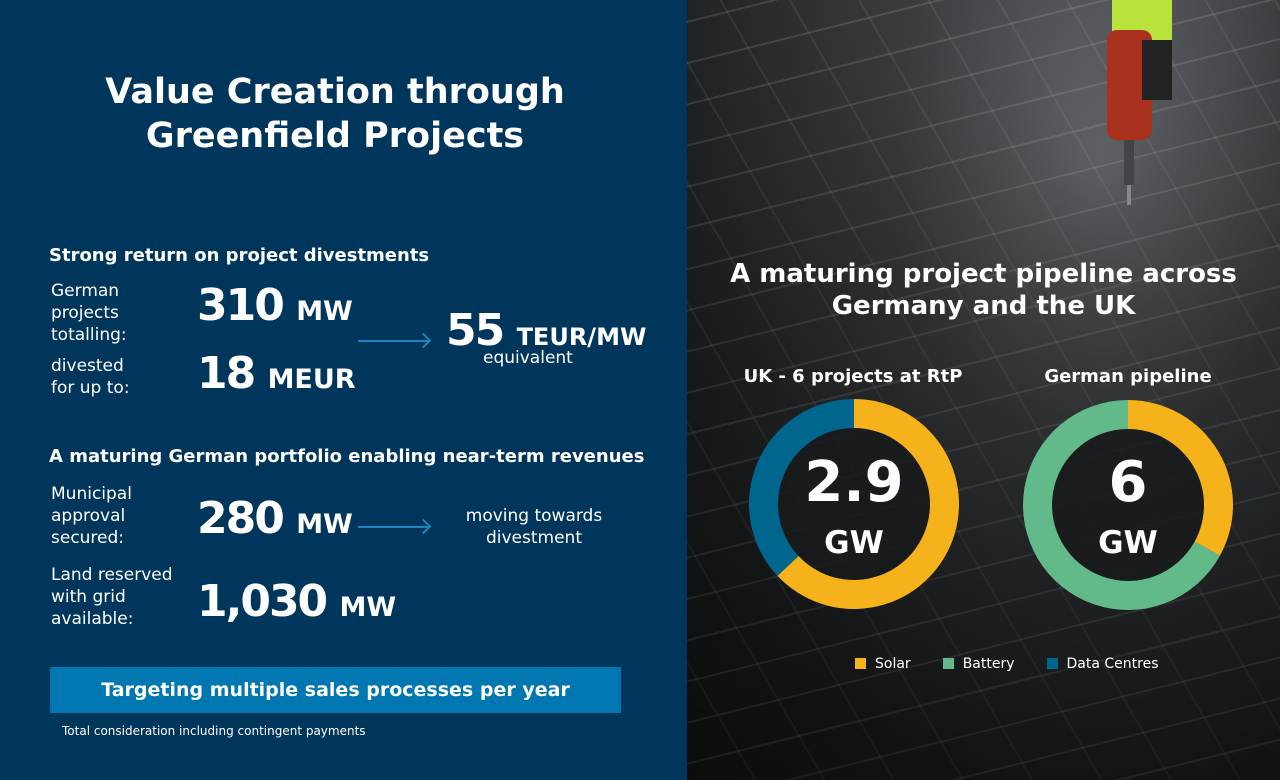 The width and height of the screenshot is (1280, 780). I want to click on value-number: 310, so click(241, 305).